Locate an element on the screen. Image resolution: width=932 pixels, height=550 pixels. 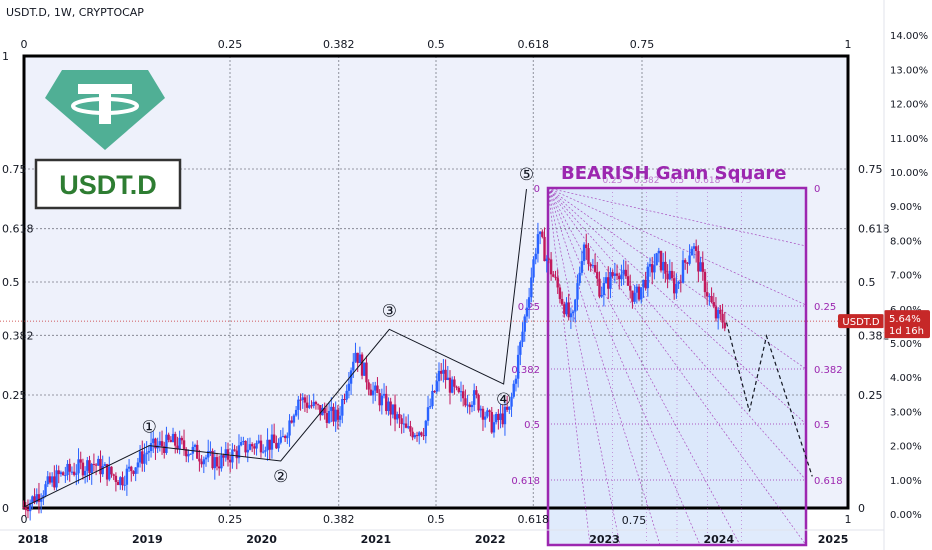
time-axis-tick: 2020 is located at coordinates (261, 539).